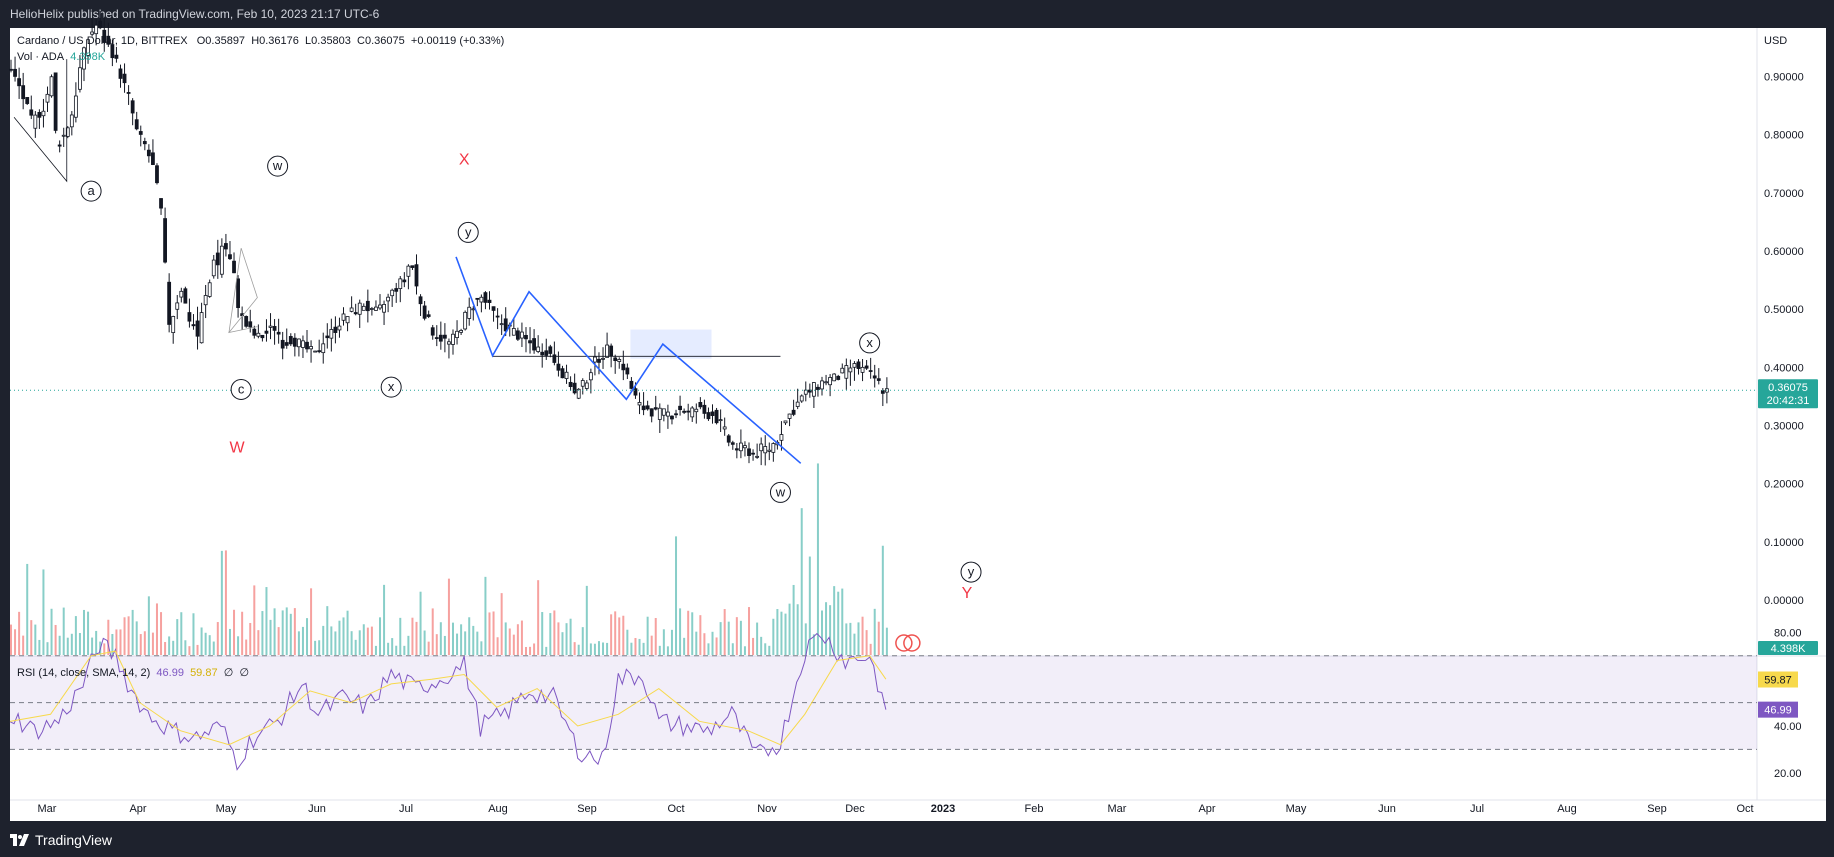 The height and width of the screenshot is (857, 1834). What do you see at coordinates (1784, 543) in the screenshot?
I see `price-tick-label: 0.10000` at bounding box center [1784, 543].